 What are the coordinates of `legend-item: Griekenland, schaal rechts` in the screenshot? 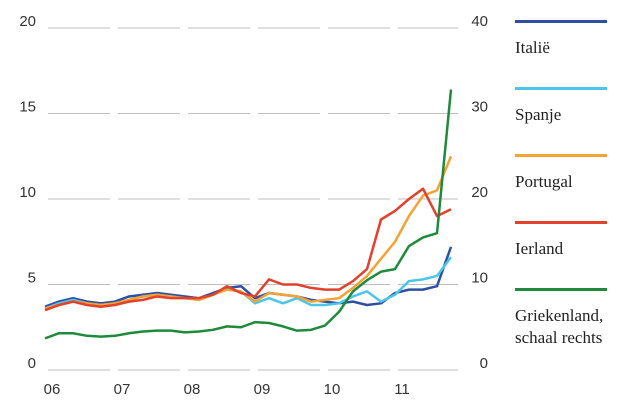 It's located at (571, 321).